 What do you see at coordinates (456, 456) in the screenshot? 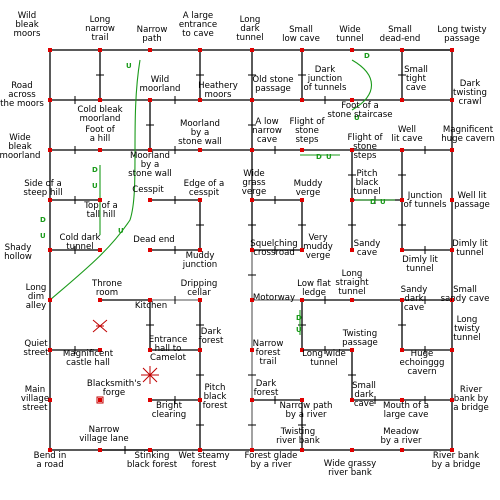
I see `room-label-line: River bank` at bounding box center [456, 456].